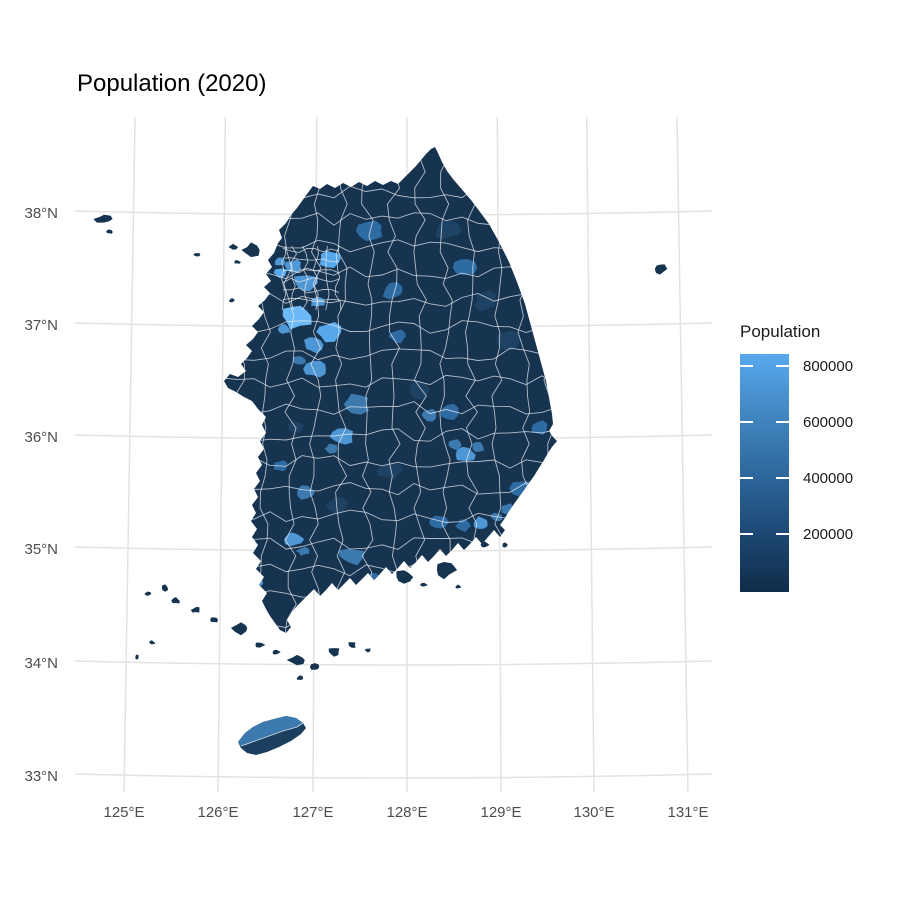 This screenshot has height=900, width=900. Describe the element at coordinates (780, 331) in the screenshot. I see `legend-title: Population` at that location.